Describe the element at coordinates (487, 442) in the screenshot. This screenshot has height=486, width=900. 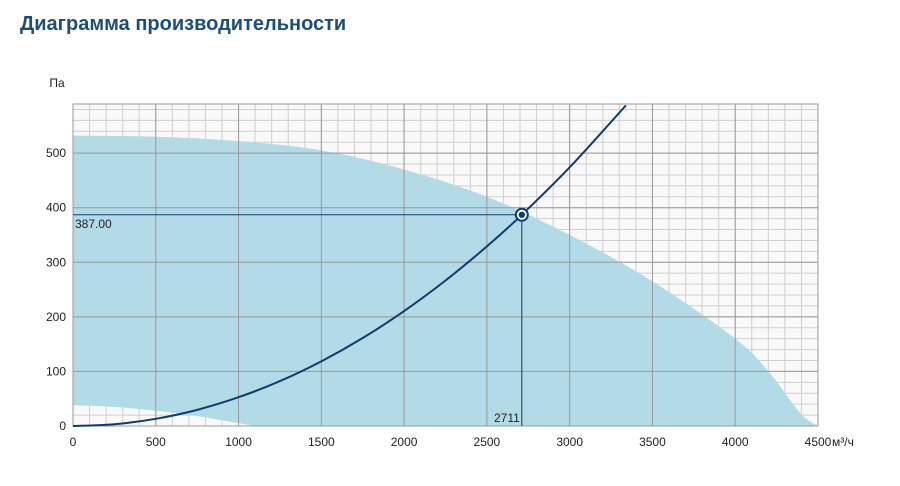
I see `x-tick-label: 2500` at that location.